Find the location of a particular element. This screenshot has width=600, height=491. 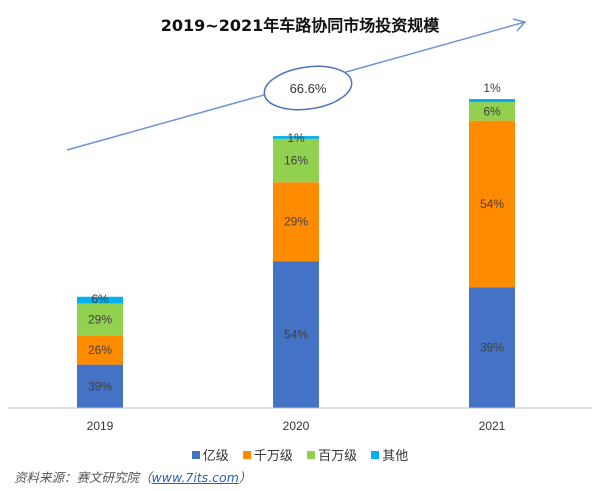

legend-label: 其他 is located at coordinates (395, 456).